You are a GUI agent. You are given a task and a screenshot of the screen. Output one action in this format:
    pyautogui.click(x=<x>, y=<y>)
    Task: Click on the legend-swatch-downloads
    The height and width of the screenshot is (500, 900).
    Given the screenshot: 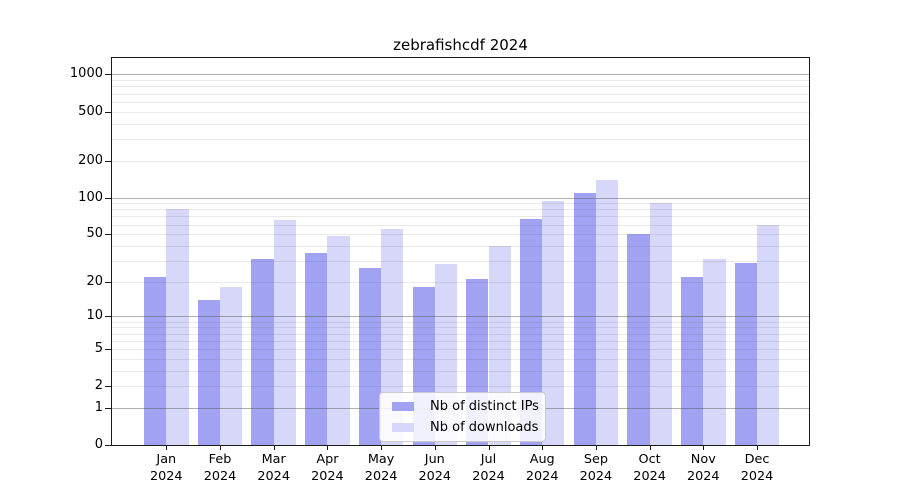 What is the action you would take?
    pyautogui.click(x=403, y=427)
    